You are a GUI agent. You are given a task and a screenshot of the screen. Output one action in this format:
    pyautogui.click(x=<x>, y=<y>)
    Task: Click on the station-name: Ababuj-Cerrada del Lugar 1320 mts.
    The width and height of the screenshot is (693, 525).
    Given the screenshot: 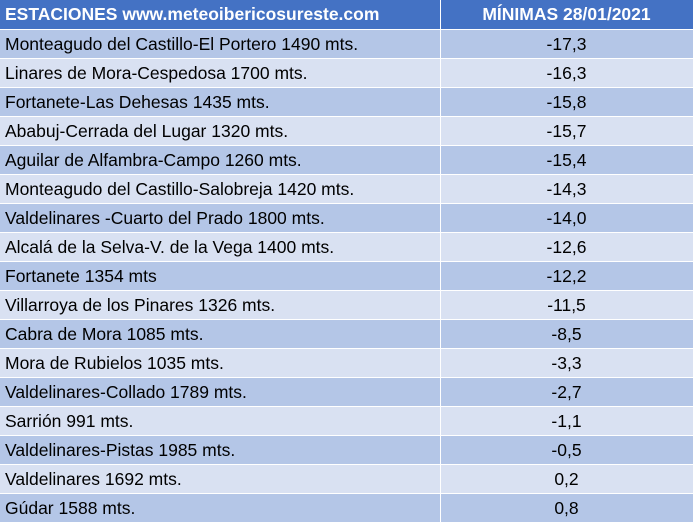 What is the action you would take?
    pyautogui.click(x=220, y=131)
    